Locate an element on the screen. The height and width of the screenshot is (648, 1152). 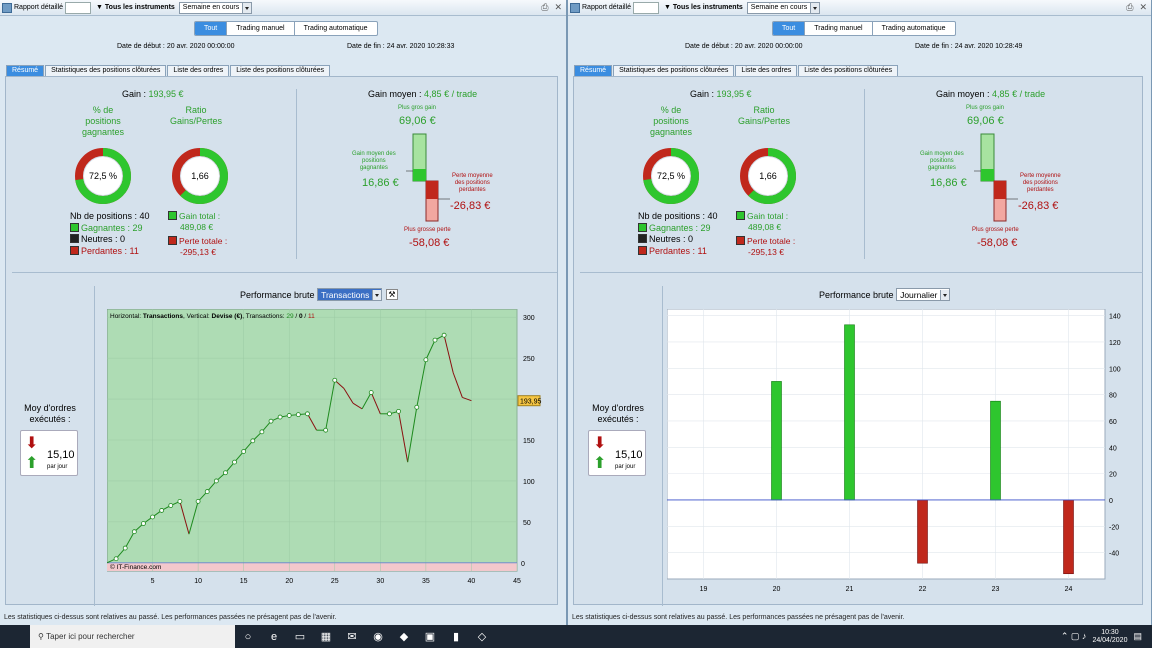
store-icon: ▦ is located at coordinates (326, 637).